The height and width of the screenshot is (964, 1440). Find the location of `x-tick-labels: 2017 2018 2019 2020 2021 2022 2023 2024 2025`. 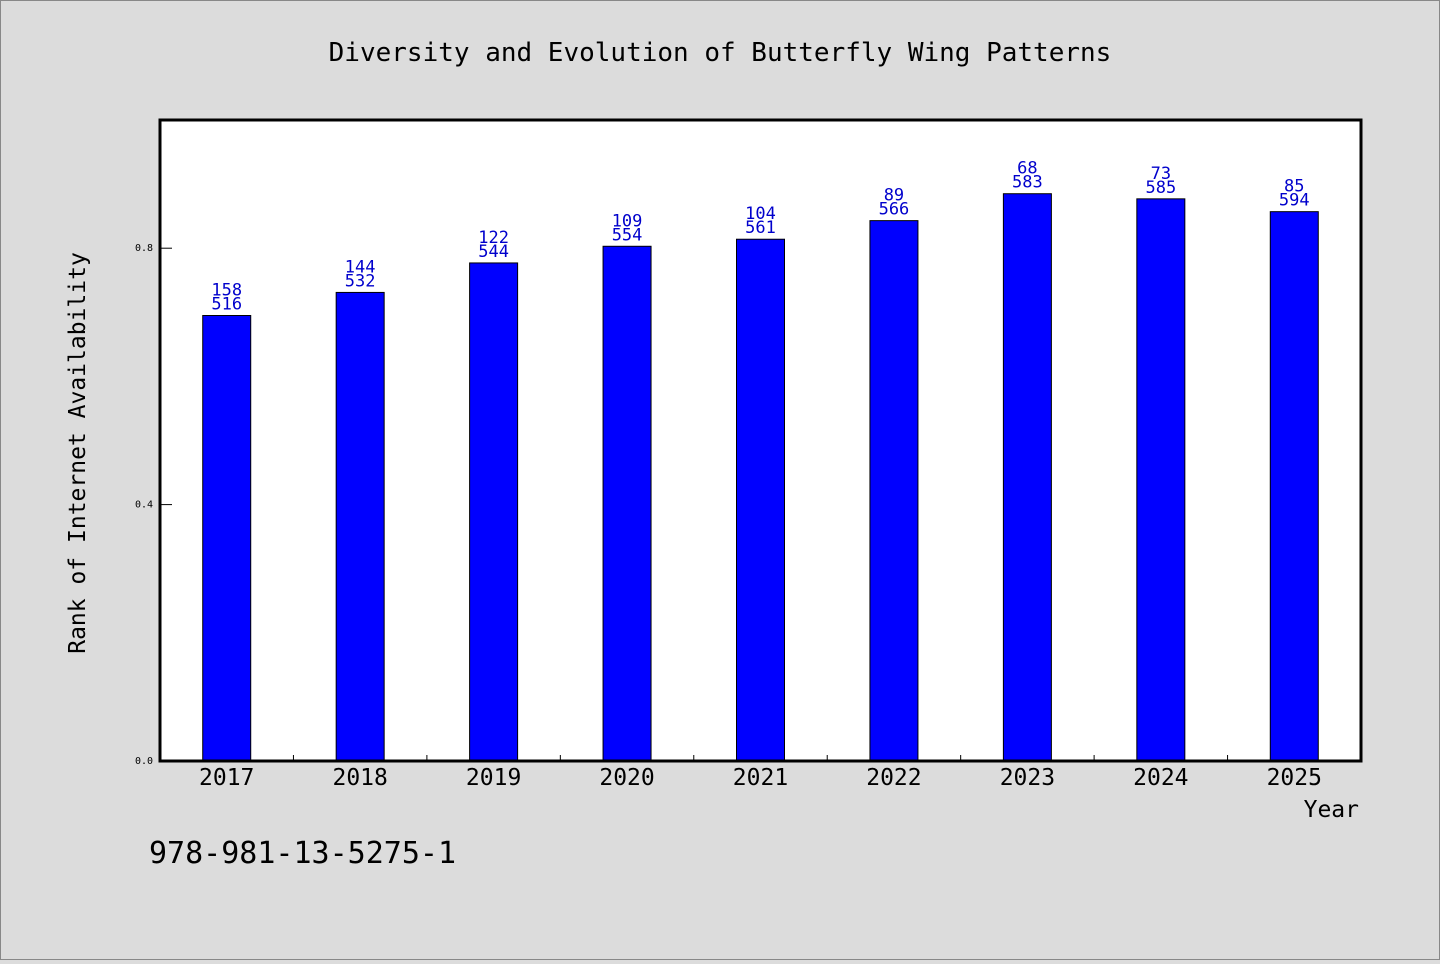

x-tick-labels: 2017 2018 2019 2020 2021 2022 2023 2024 2025 is located at coordinates (760, 778).